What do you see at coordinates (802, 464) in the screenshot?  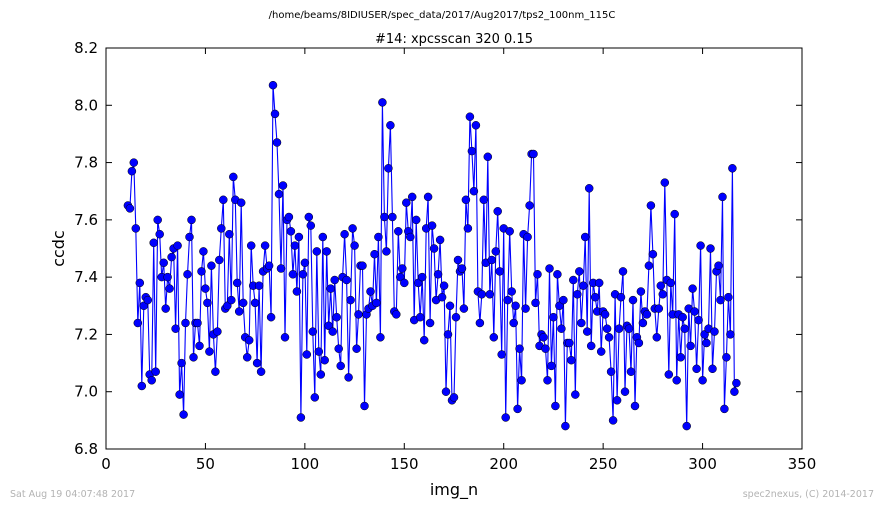 I see `x-tick-label: 350` at bounding box center [802, 464].